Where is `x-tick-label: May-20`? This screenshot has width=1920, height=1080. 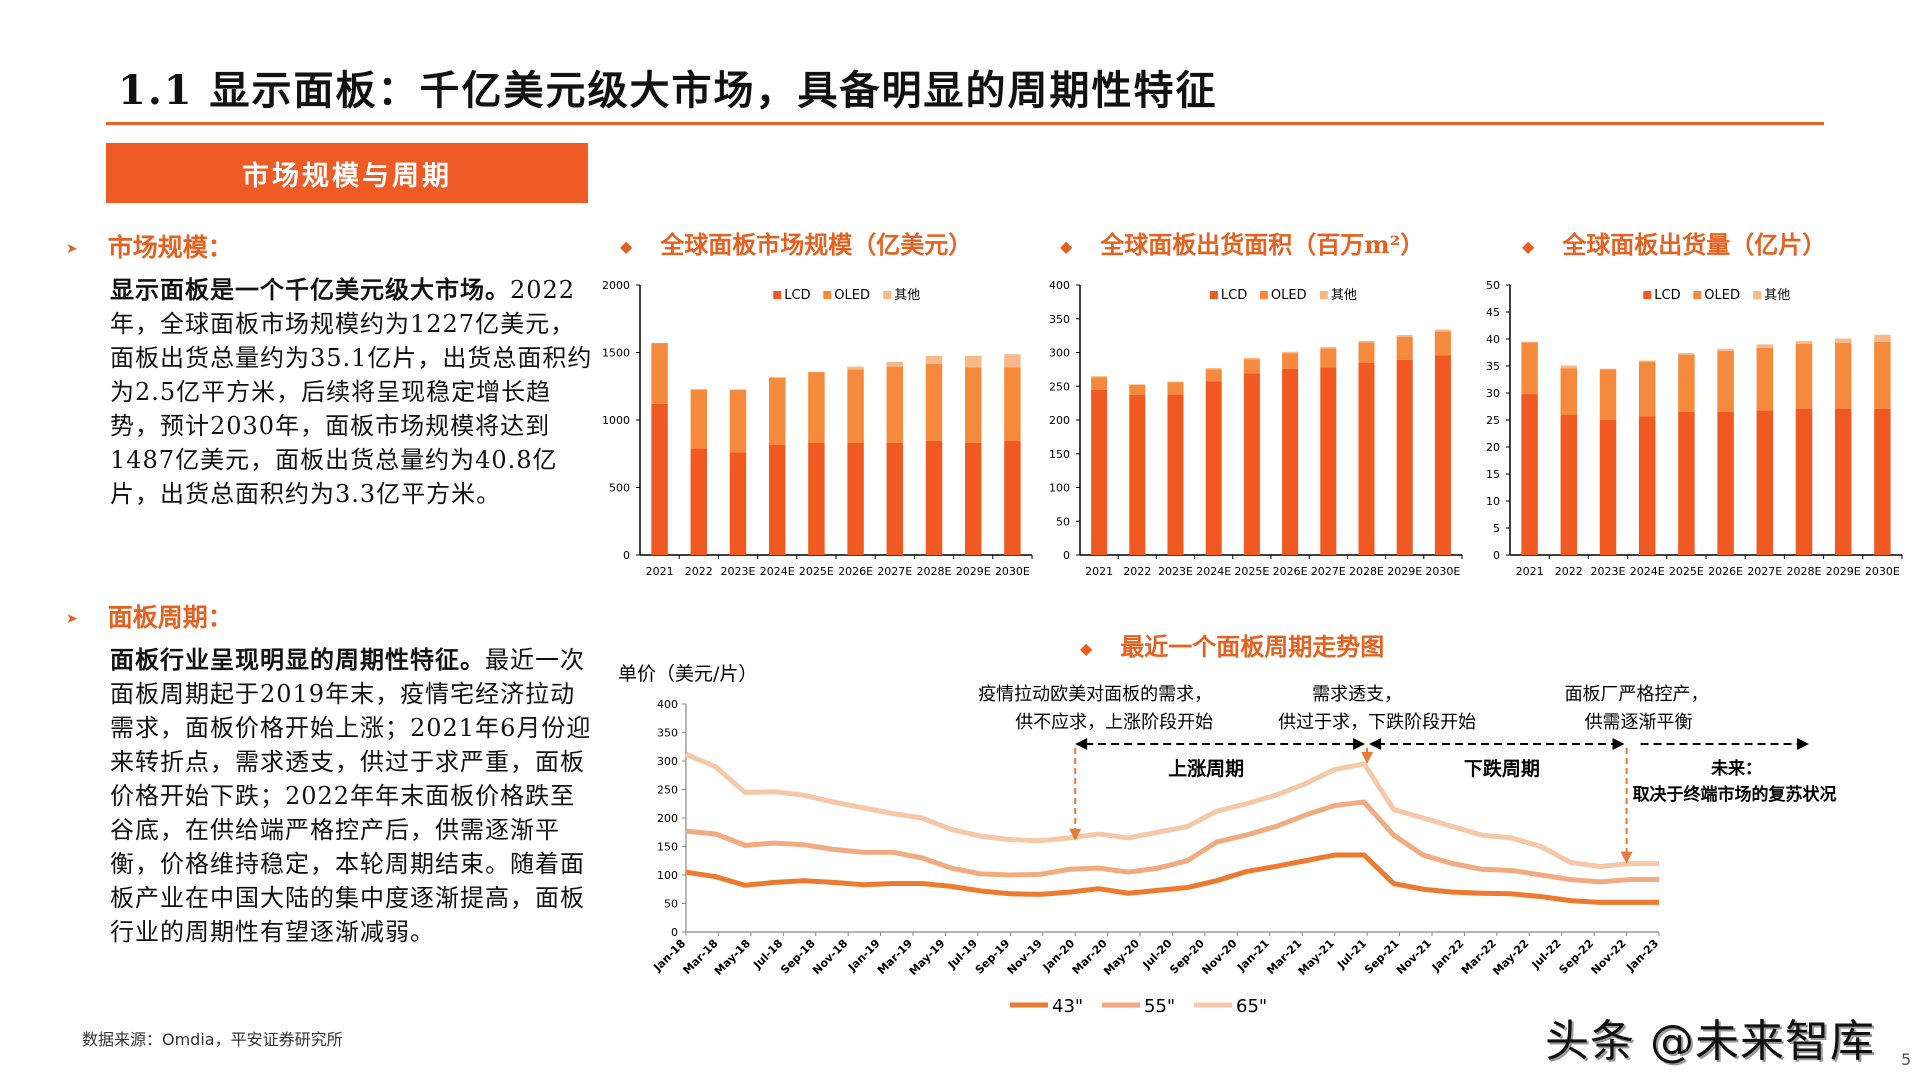 x-tick-label: May-20 is located at coordinates (1121, 957).